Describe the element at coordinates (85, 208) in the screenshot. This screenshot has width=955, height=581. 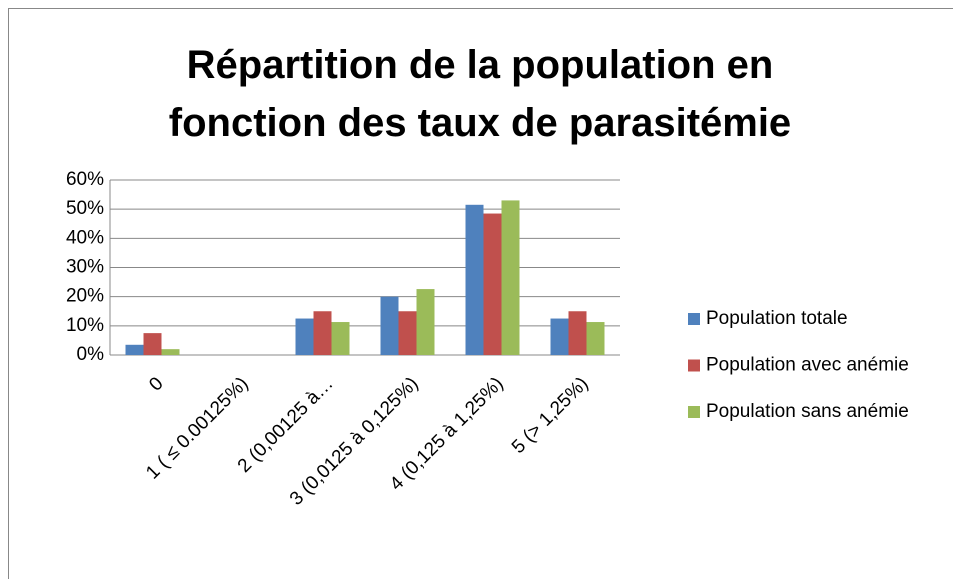
I see `y-tick-label: 50%` at that location.